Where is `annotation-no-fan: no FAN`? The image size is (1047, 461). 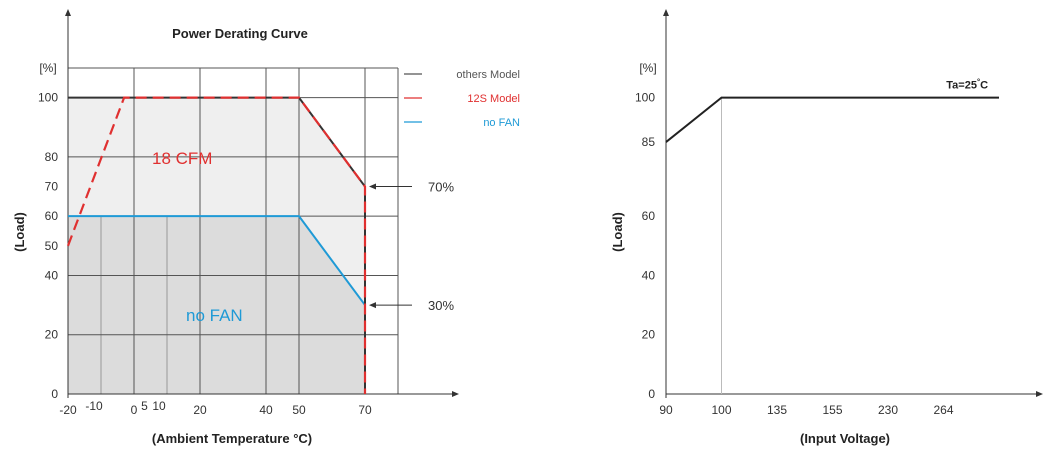 annotation-no-fan: no FAN is located at coordinates (214, 315).